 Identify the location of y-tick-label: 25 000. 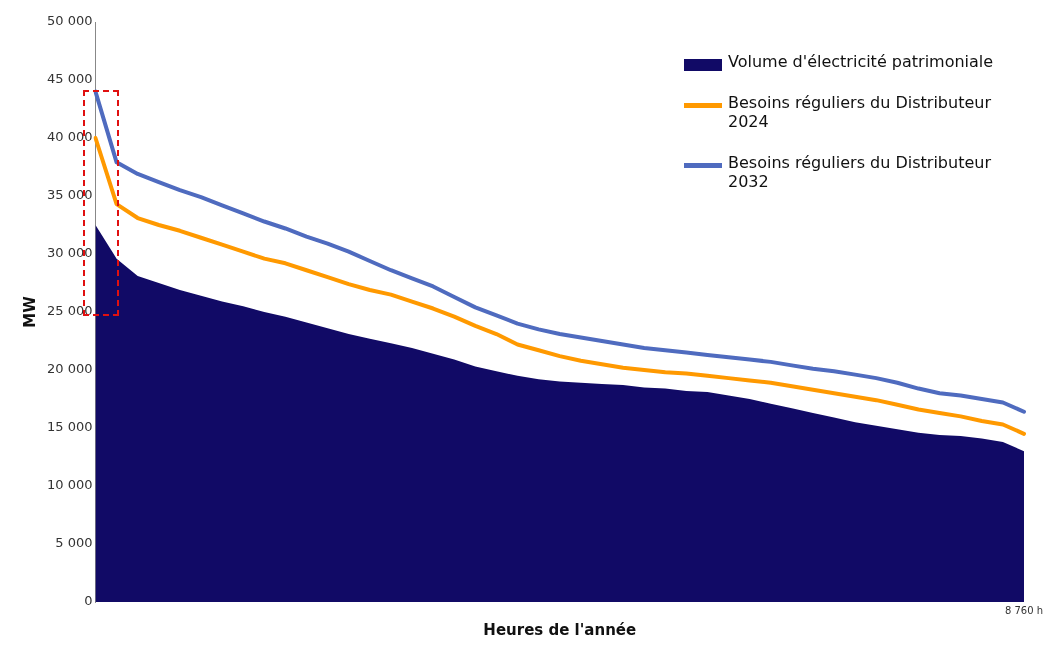
(69, 311).